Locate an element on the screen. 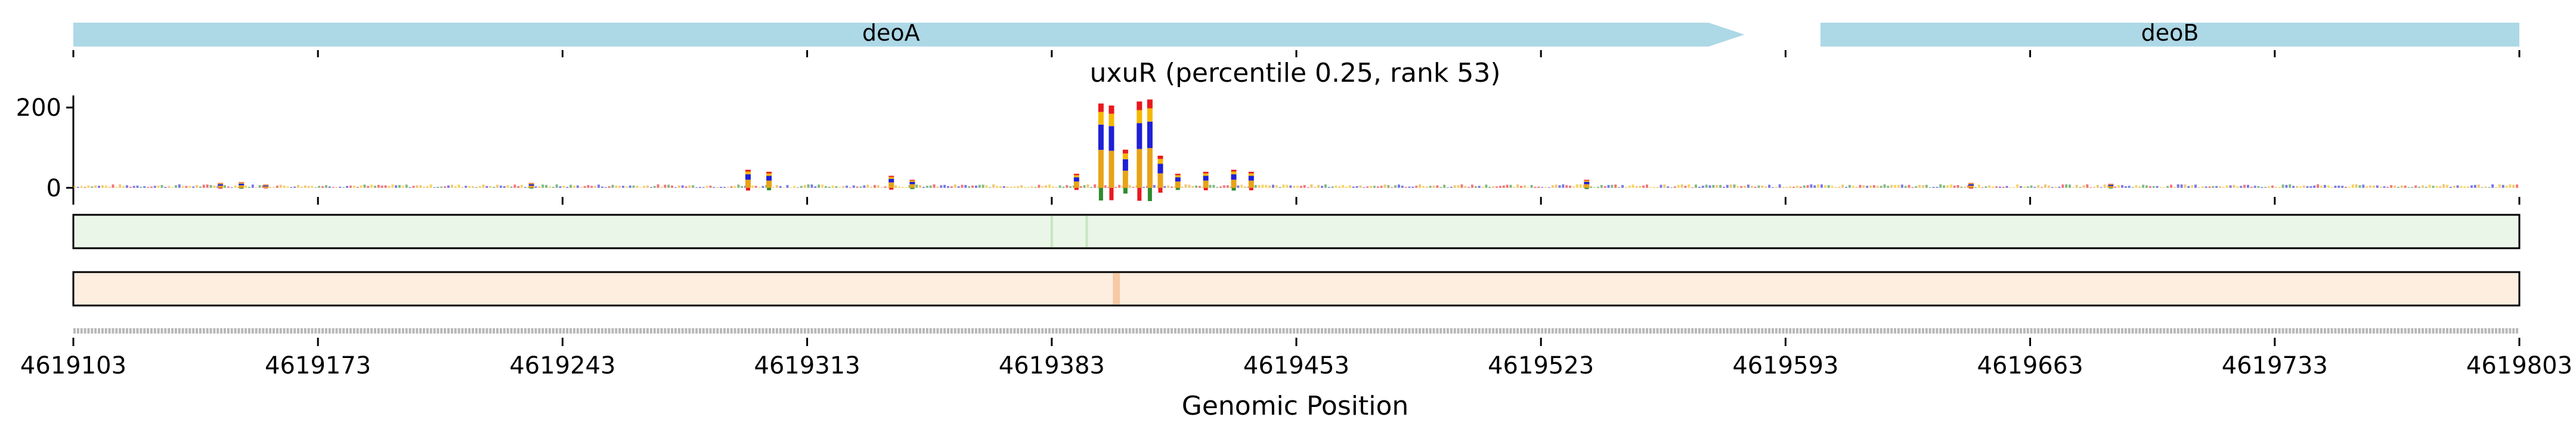  x-axis-label: Genomic Position is located at coordinates (1295, 406).